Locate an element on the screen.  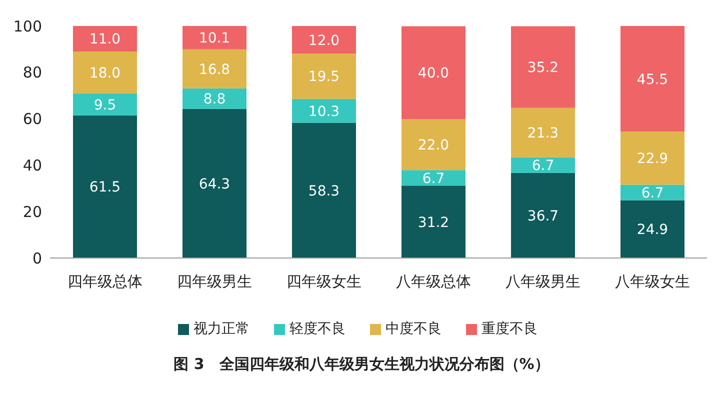
data-label: 21.3 is located at coordinates (543, 134).